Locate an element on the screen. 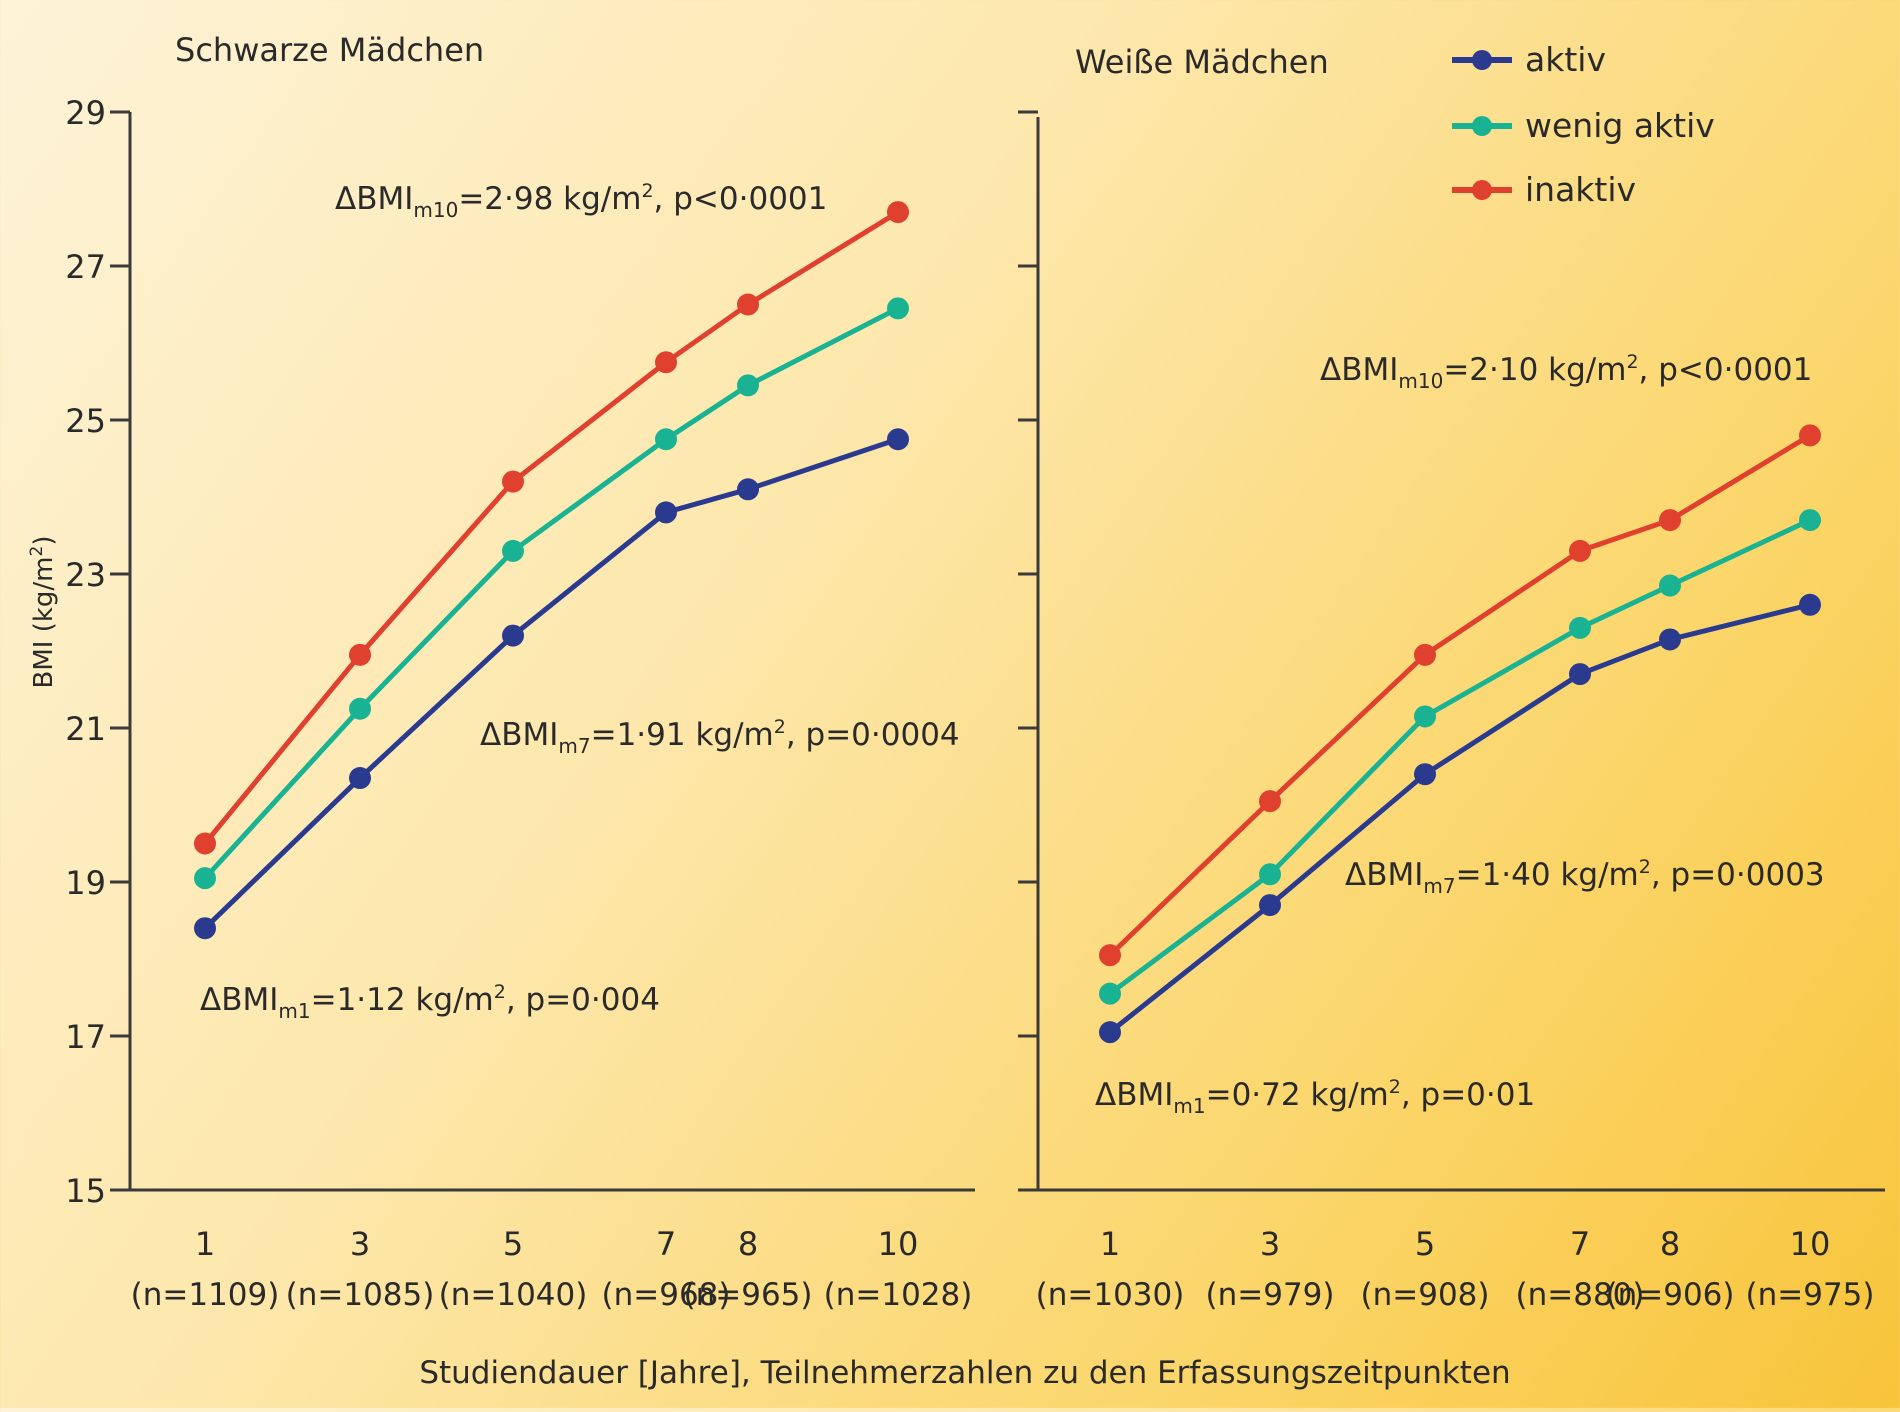 The image size is (1900, 1412). x-tick-label-left-7: 7 is located at coordinates (666, 1244).